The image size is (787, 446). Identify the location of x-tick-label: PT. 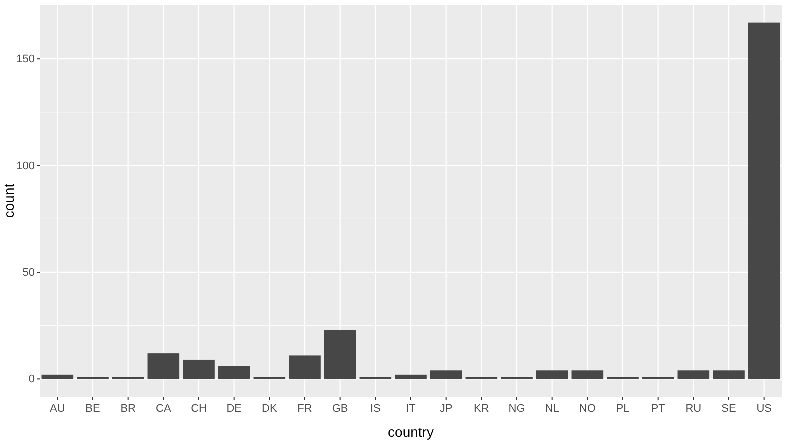
(658, 409).